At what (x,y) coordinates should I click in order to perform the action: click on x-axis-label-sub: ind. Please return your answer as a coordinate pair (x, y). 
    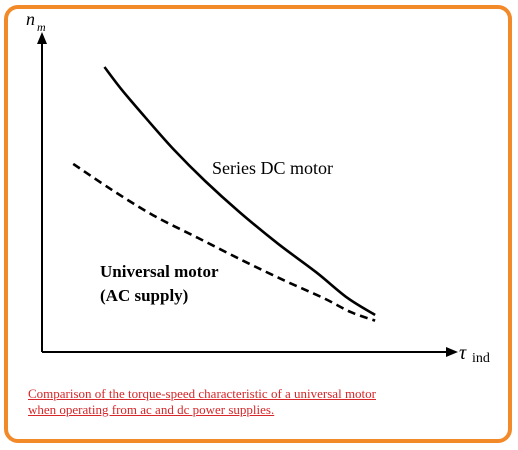
    Looking at the image, I should click on (481, 358).